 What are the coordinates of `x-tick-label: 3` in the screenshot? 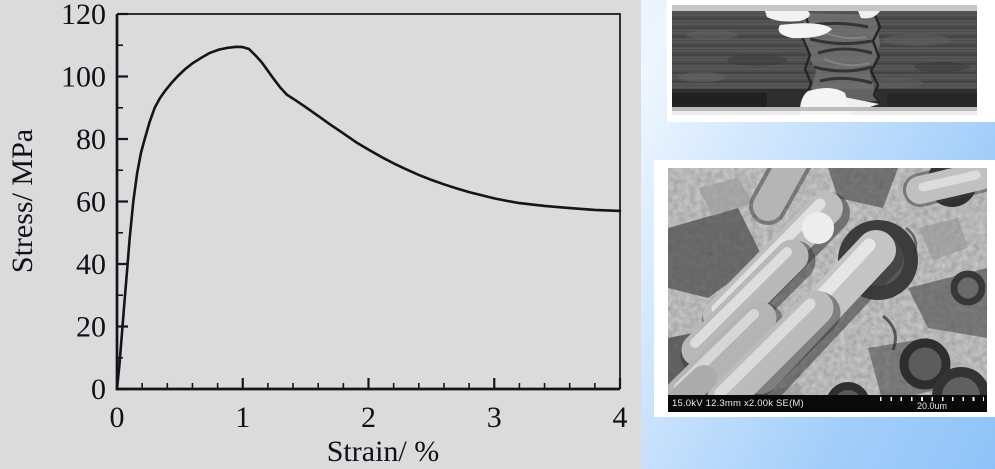 It's located at (494, 417).